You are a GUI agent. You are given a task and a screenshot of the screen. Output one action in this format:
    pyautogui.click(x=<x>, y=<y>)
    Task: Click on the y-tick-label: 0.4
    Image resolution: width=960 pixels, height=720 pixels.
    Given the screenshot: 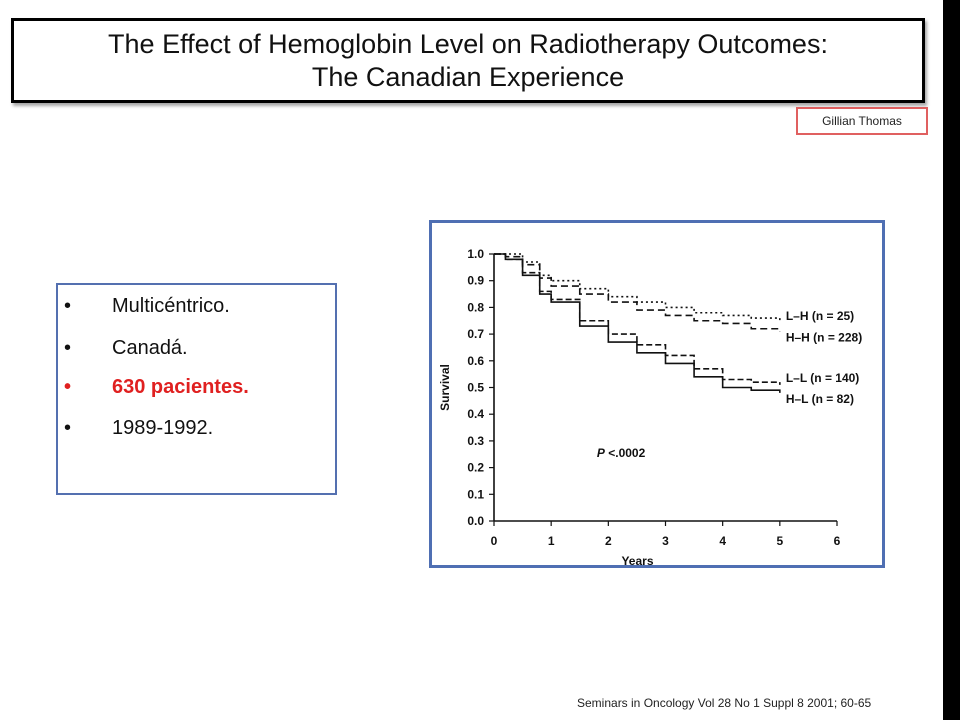 What is the action you would take?
    pyautogui.click(x=475, y=414)
    